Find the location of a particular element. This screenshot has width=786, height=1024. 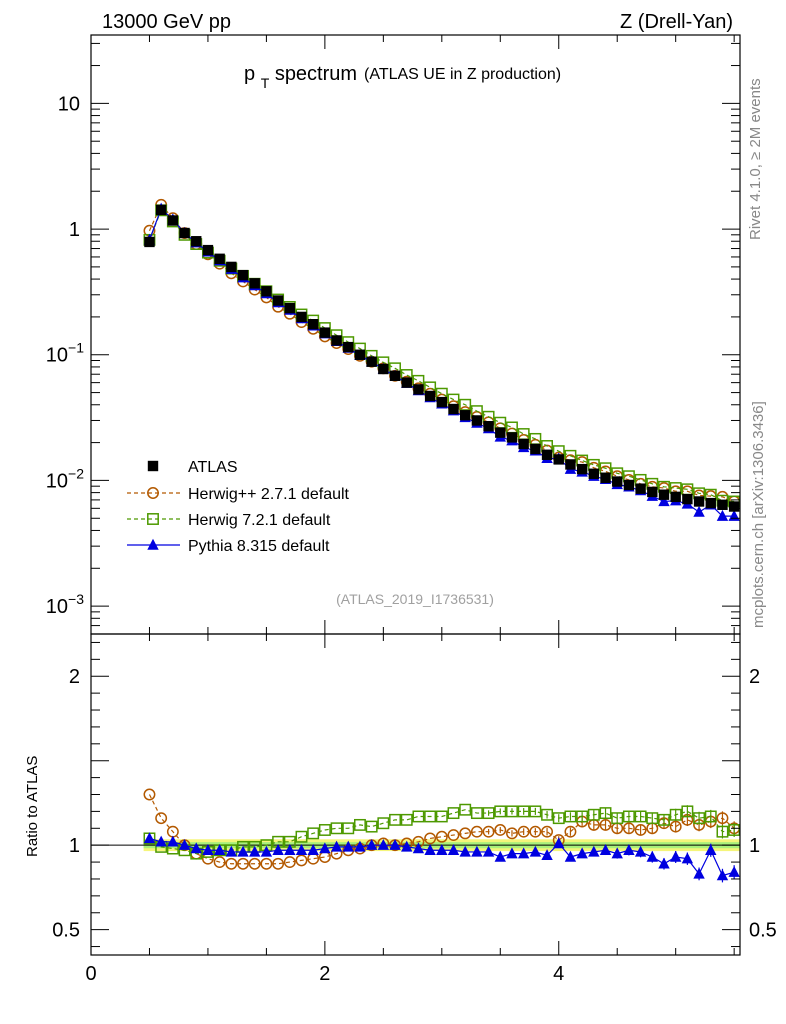

legend-item-herwig-7-2-1-default: Herwig 7.2.1 default is located at coordinates (229, 520).